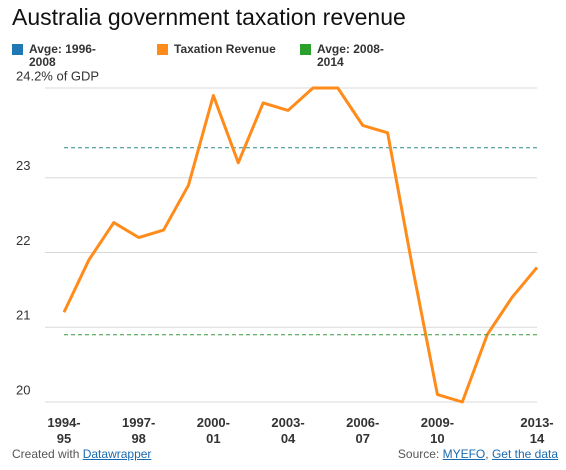  Describe the element at coordinates (23, 165) in the screenshot. I see `y-tick-label: 23` at that location.